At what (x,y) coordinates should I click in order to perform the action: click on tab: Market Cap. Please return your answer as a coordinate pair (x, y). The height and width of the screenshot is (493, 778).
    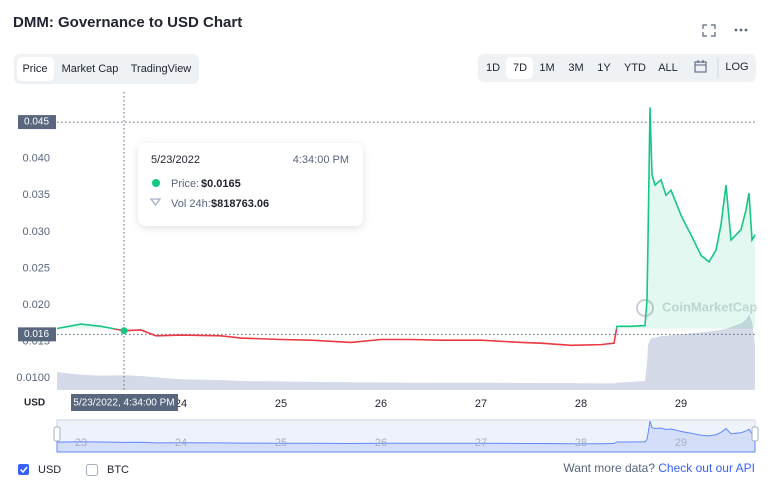
    Looking at the image, I should click on (90, 69).